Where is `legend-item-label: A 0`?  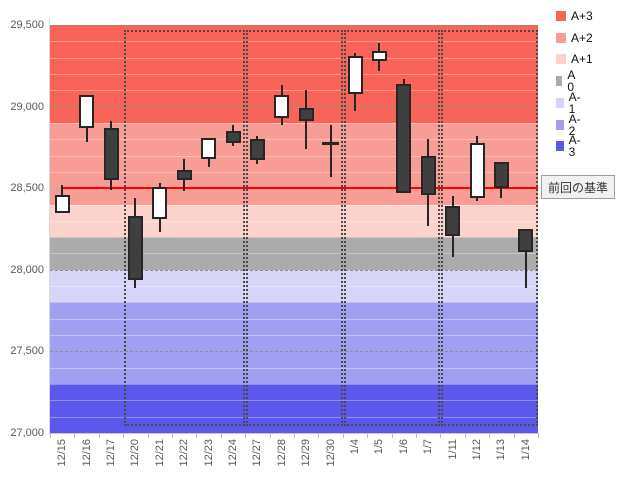 legend-item-label: A 0 is located at coordinates (571, 81).